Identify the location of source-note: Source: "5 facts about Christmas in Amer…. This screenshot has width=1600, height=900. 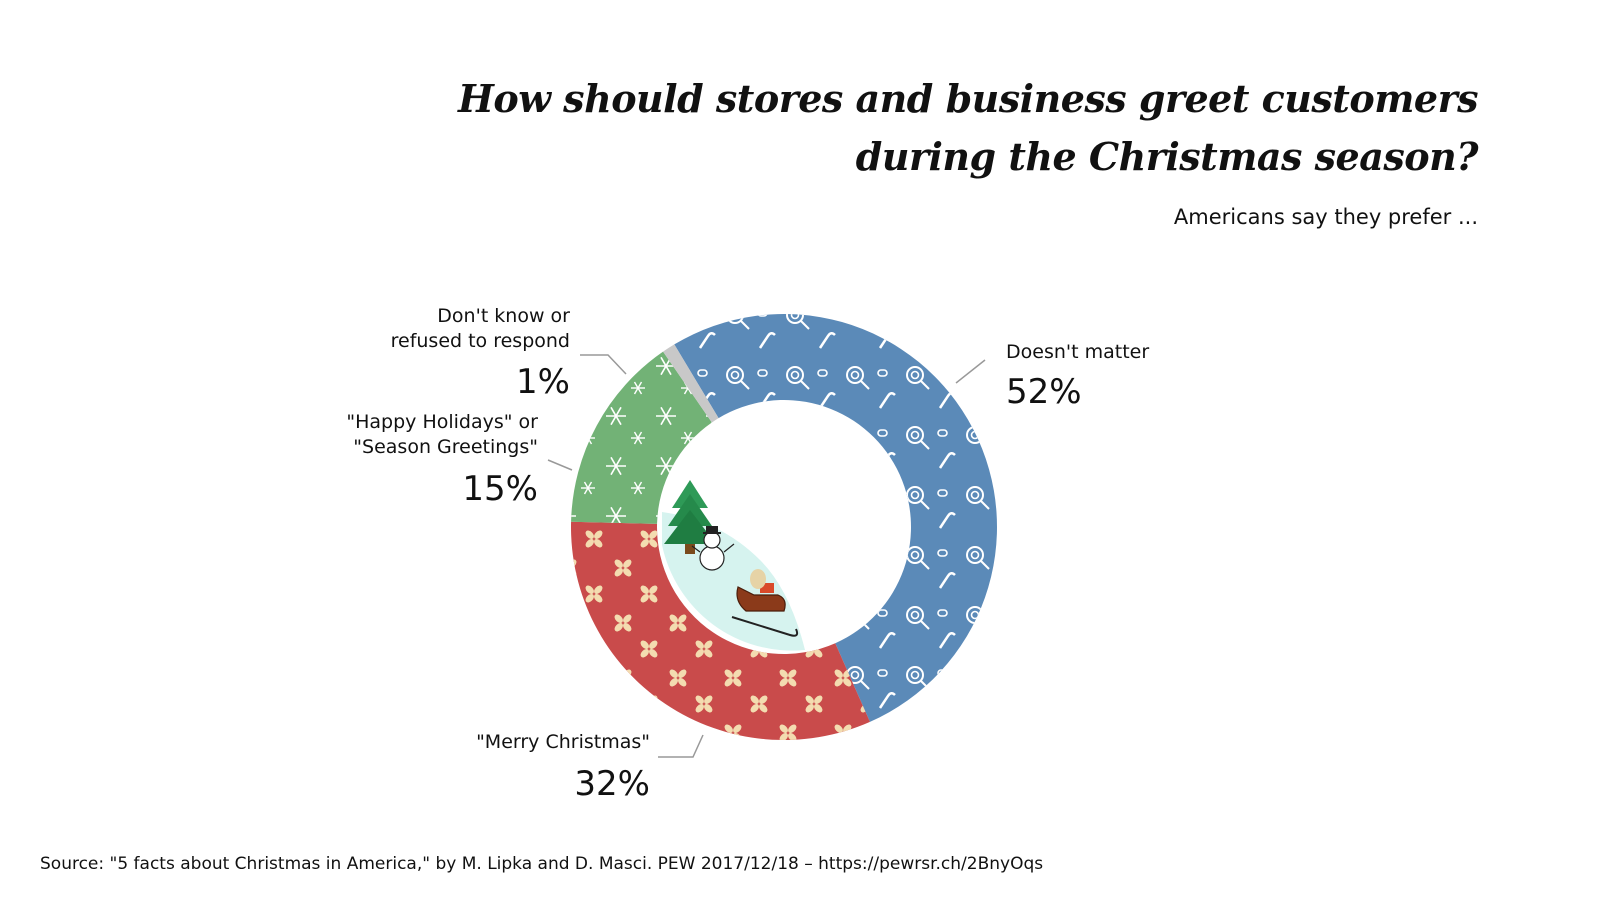
(542, 864).